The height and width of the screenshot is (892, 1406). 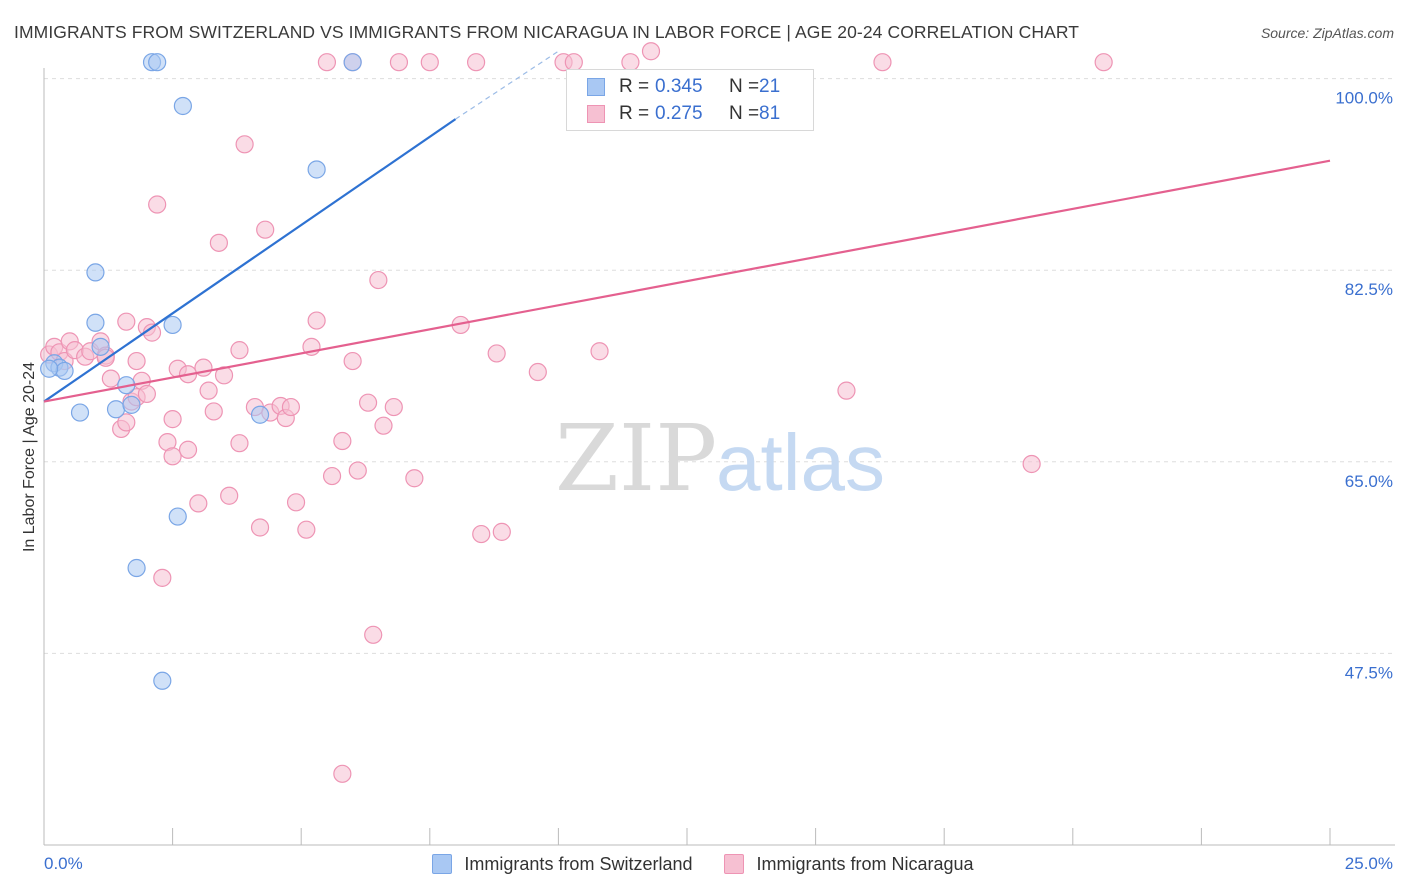 I want to click on n-value: 21, so click(x=770, y=86).